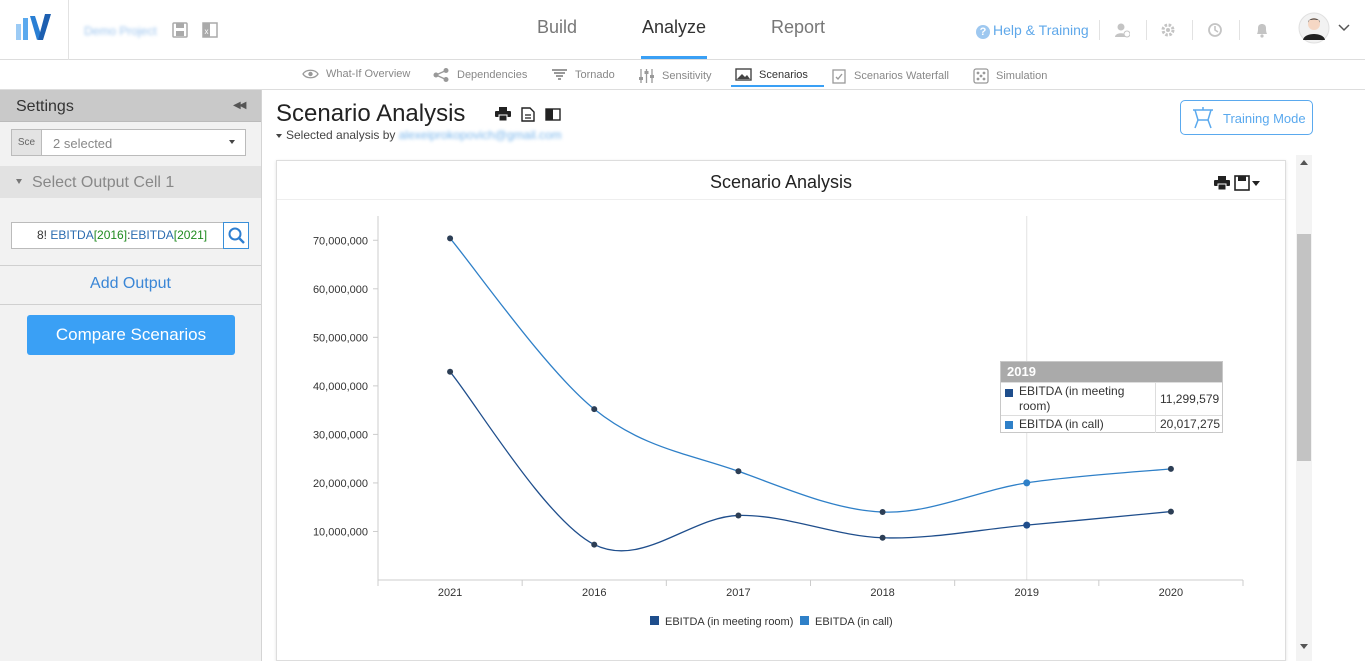 This screenshot has height=661, width=1365. I want to click on subtab-label: Sensitivity, so click(687, 76).